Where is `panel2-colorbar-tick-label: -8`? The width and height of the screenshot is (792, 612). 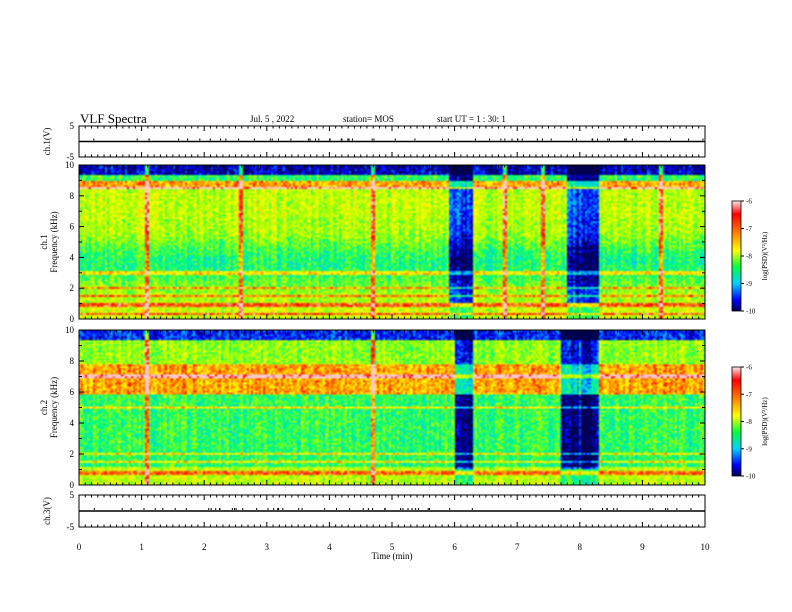
panel2-colorbar-tick-label: -8 is located at coordinates (749, 257).